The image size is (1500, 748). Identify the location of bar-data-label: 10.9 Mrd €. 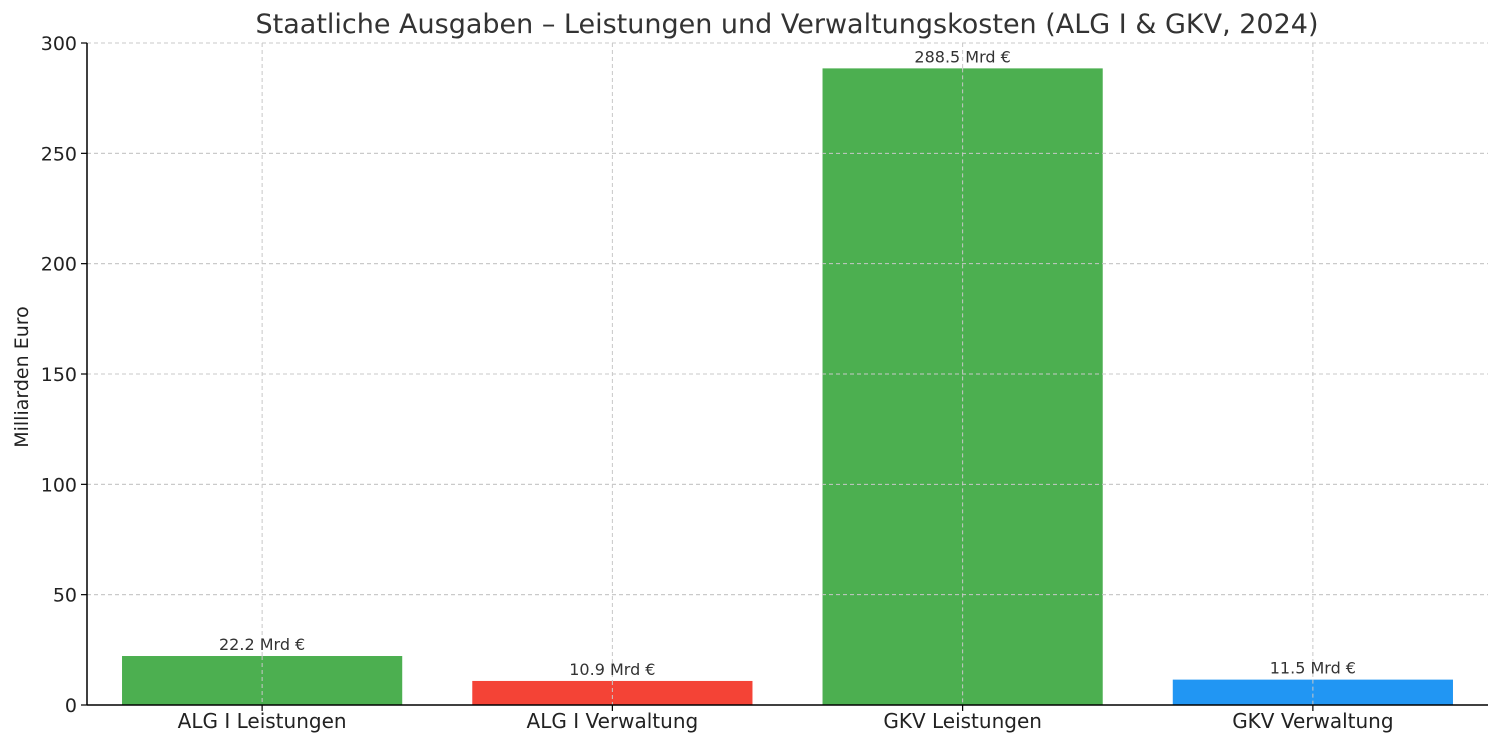
(612, 669).